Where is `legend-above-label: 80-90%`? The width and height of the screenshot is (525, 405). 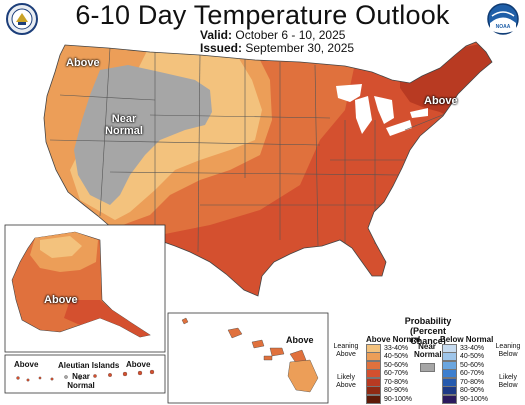
legend-above-label: 80-90% is located at coordinates (396, 390).